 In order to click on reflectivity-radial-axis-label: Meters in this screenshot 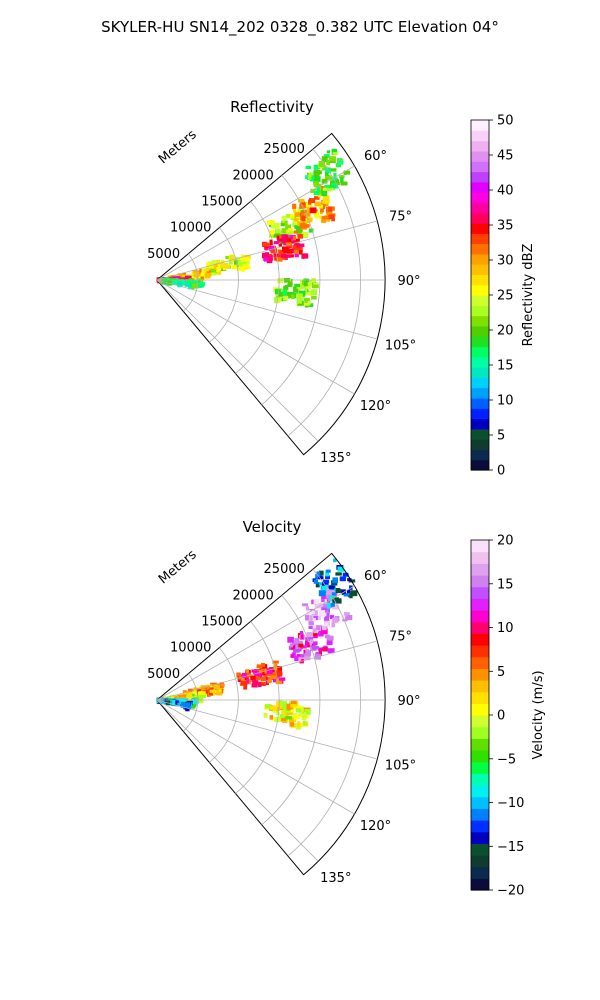, I will do `click(178, 147)`.